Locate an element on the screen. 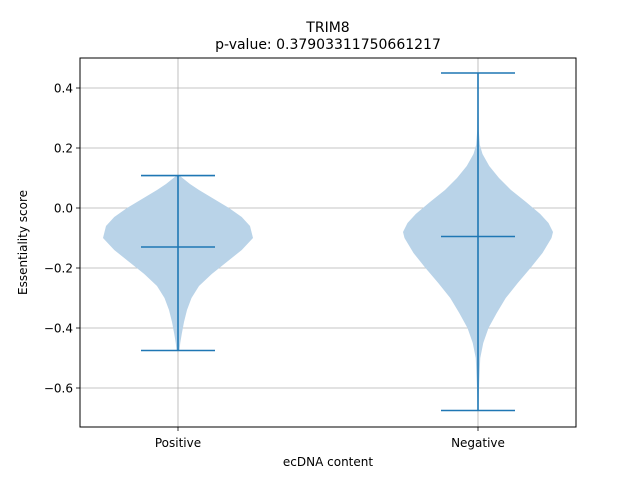 This screenshot has width=640, height=480. chart-subtitle: p-value: 0.37903311750661217 is located at coordinates (328, 45).